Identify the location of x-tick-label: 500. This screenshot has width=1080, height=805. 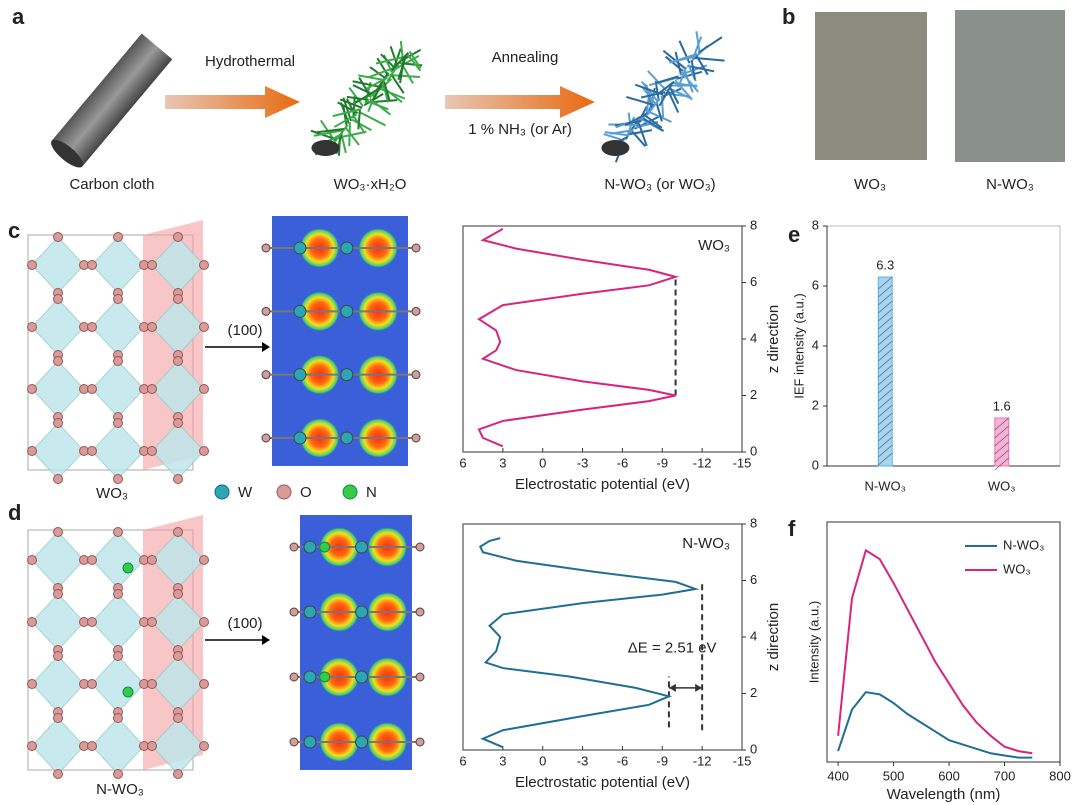
(894, 775).